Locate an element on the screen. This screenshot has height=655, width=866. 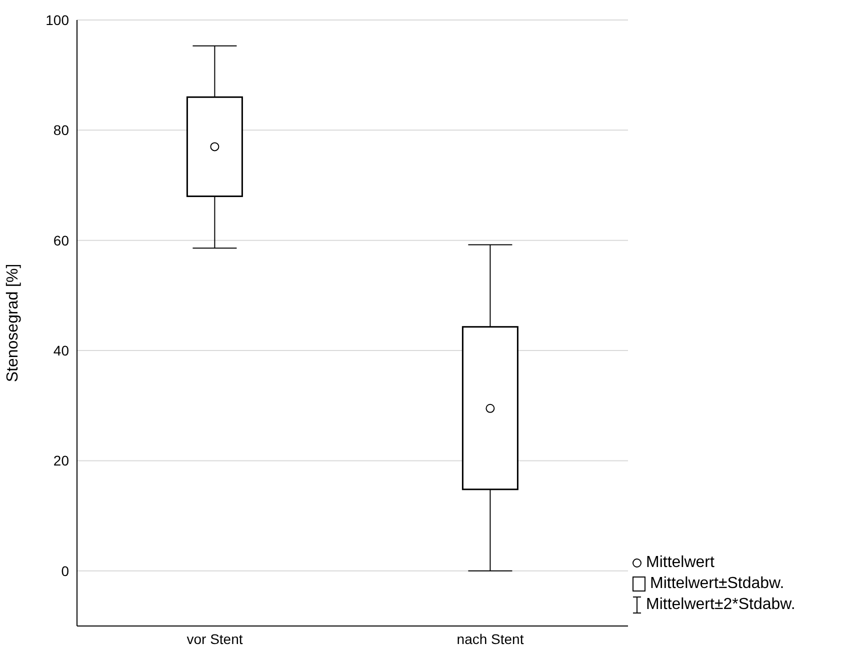
y-tick-label: 100 is located at coordinates (58, 20).